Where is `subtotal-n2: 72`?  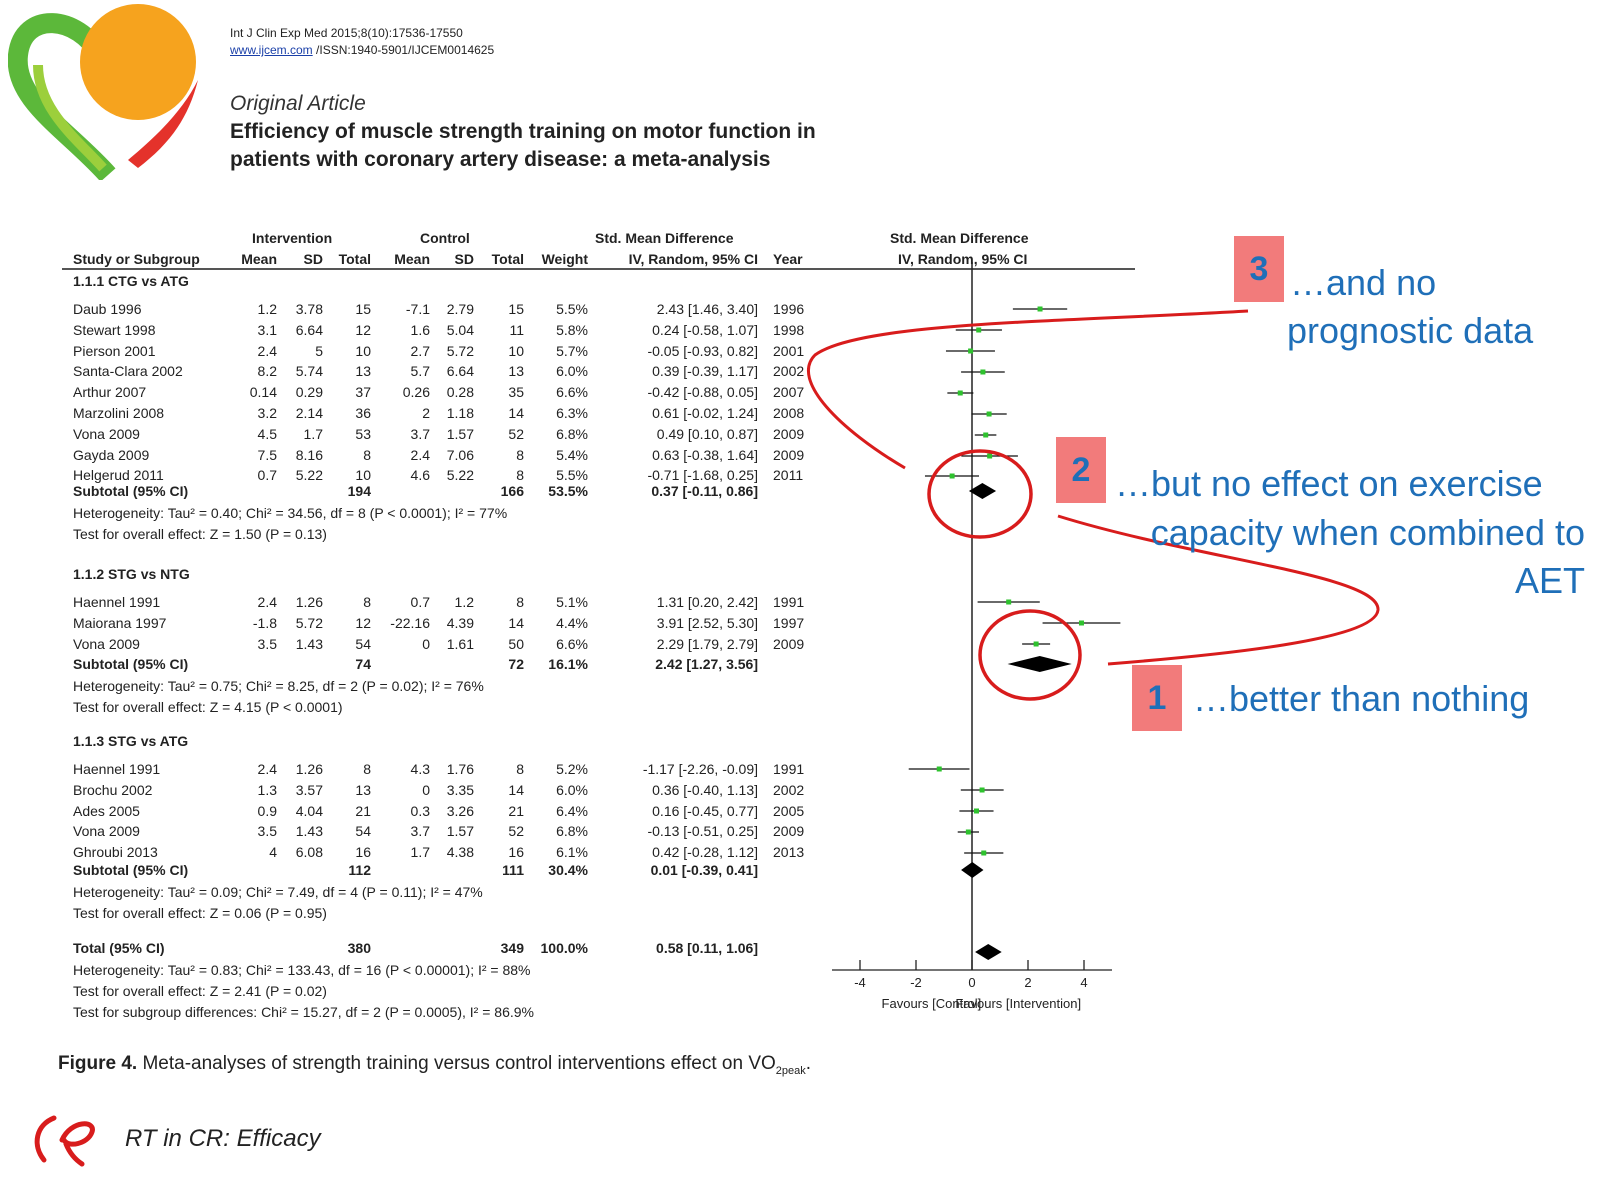
subtotal-n2: 72 is located at coordinates (516, 664).